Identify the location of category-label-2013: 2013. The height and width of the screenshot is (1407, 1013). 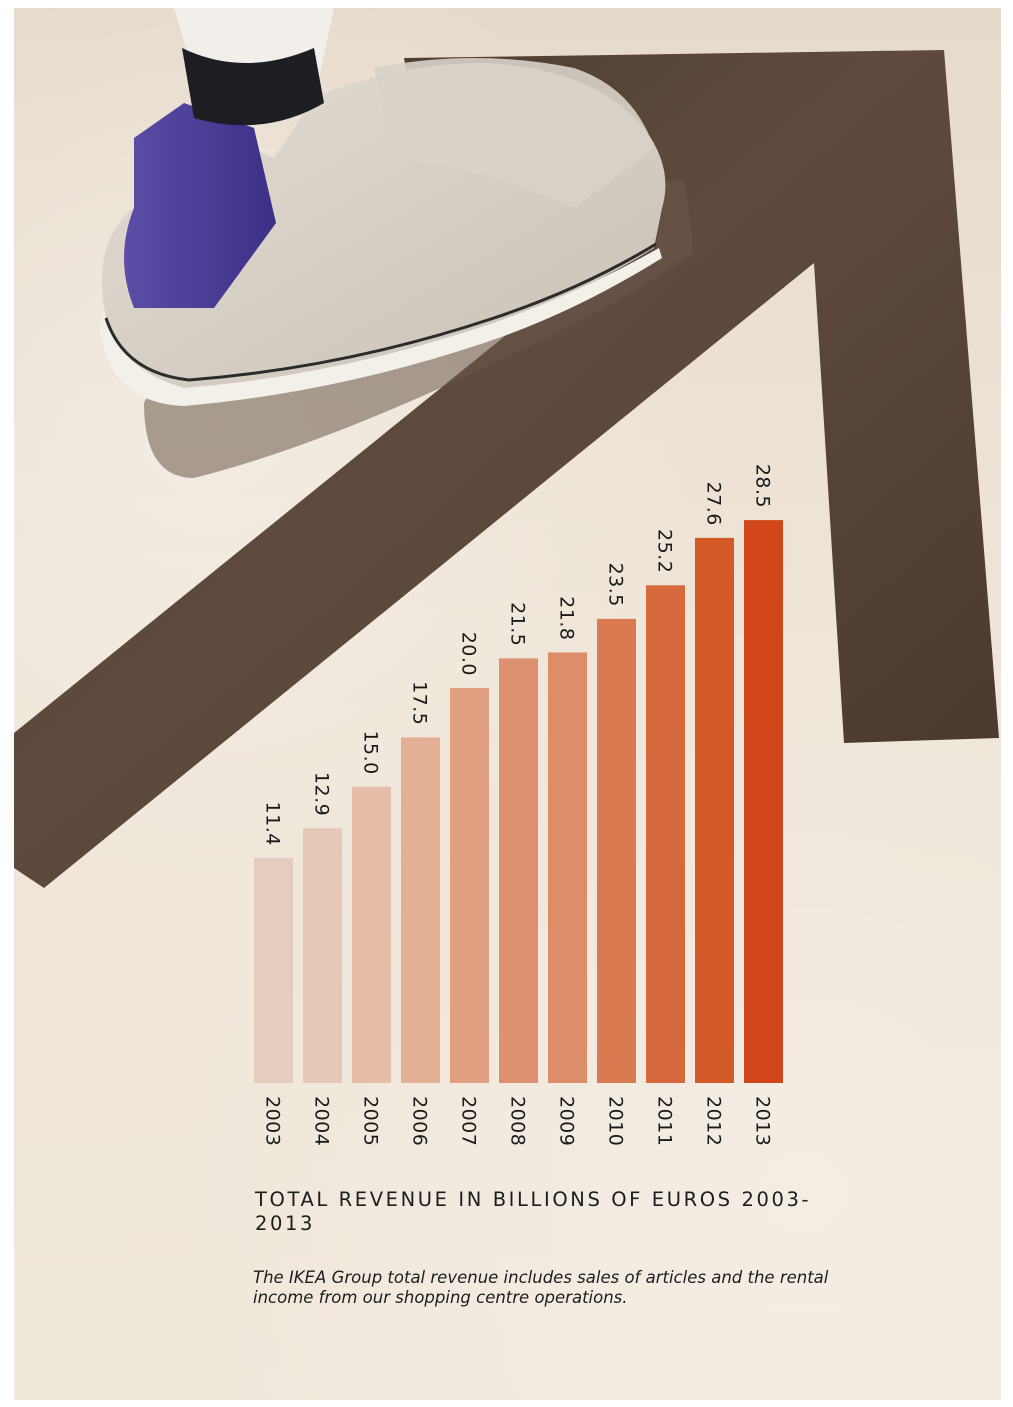
(763, 1121).